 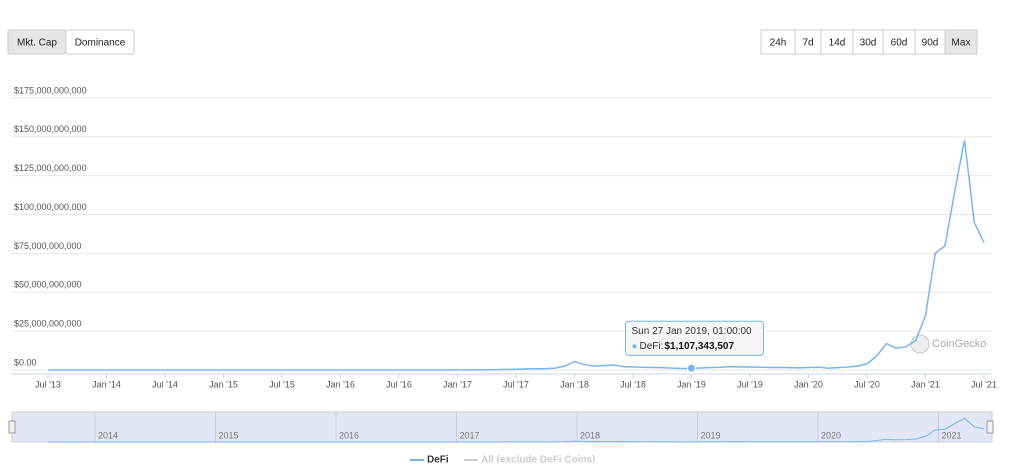 What do you see at coordinates (984, 384) in the screenshot?
I see `x-tick-label: Jul '21` at bounding box center [984, 384].